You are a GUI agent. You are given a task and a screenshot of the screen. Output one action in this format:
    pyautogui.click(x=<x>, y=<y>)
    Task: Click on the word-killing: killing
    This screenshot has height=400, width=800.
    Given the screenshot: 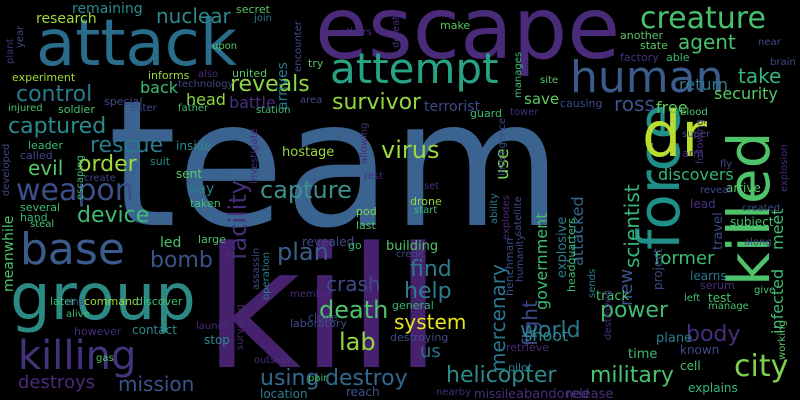 What is the action you would take?
    pyautogui.click(x=77, y=356)
    